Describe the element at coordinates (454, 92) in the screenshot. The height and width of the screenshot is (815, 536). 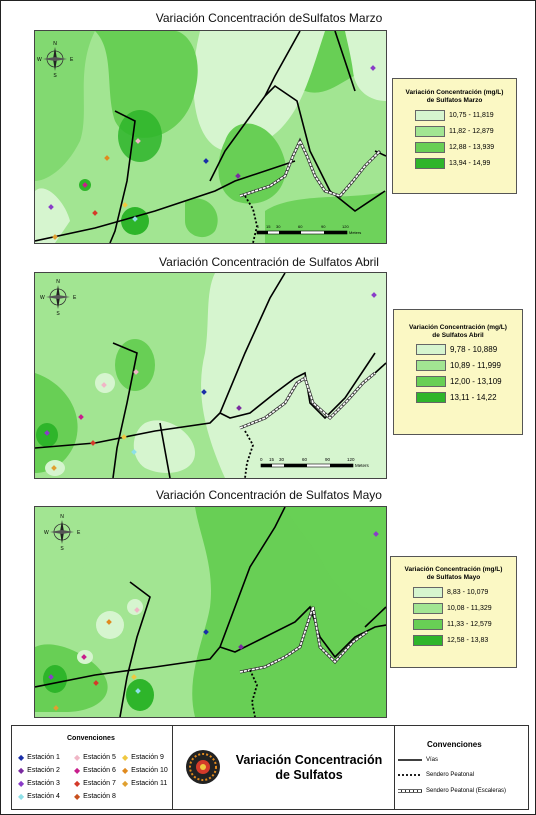
I see `legend-title: Variación Concentración (mg/L)` at that location.